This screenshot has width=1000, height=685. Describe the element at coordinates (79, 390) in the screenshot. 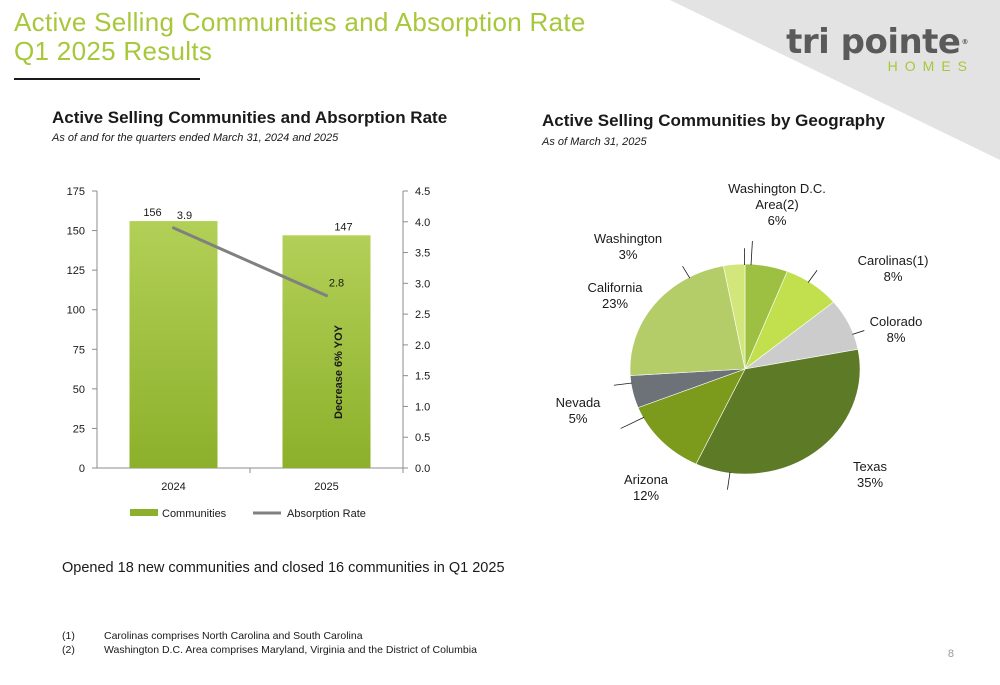

I see `left-tick-label: 50` at that location.